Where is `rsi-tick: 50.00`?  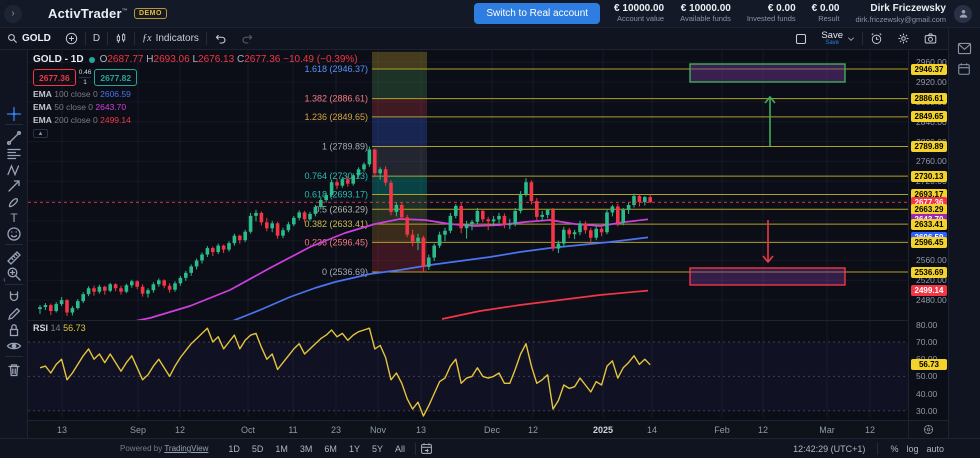
rsi-tick: 50.00 is located at coordinates (927, 376).